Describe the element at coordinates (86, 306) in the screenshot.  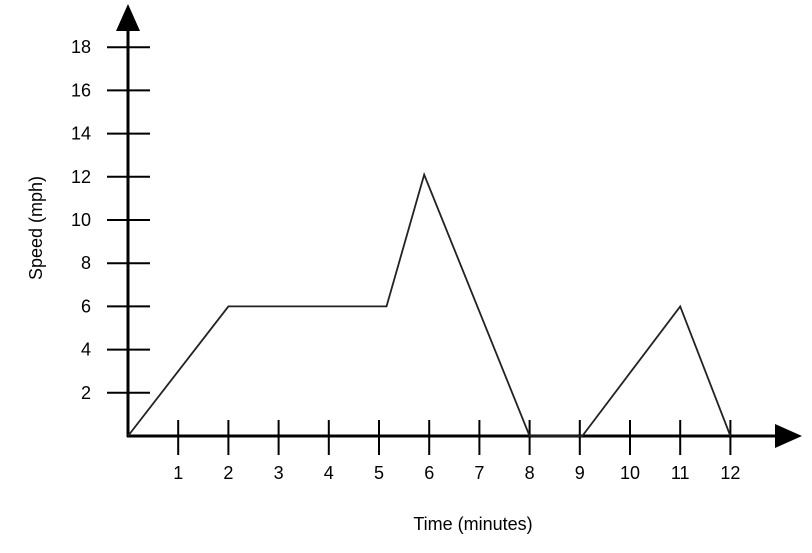
I see `y-tick-label: 6` at that location.